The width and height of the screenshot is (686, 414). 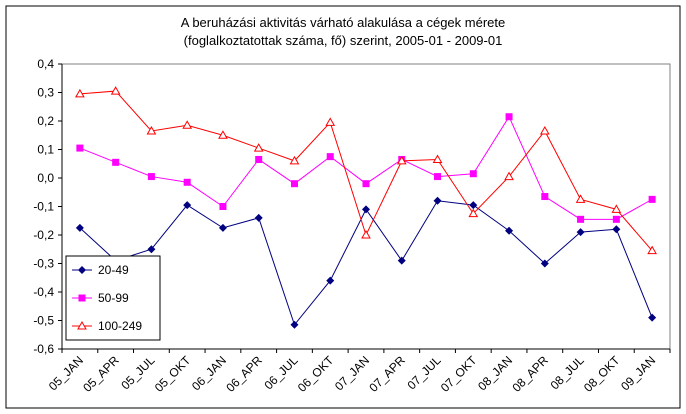 I want to click on y-tick-label: -0,4, so click(x=43, y=292).